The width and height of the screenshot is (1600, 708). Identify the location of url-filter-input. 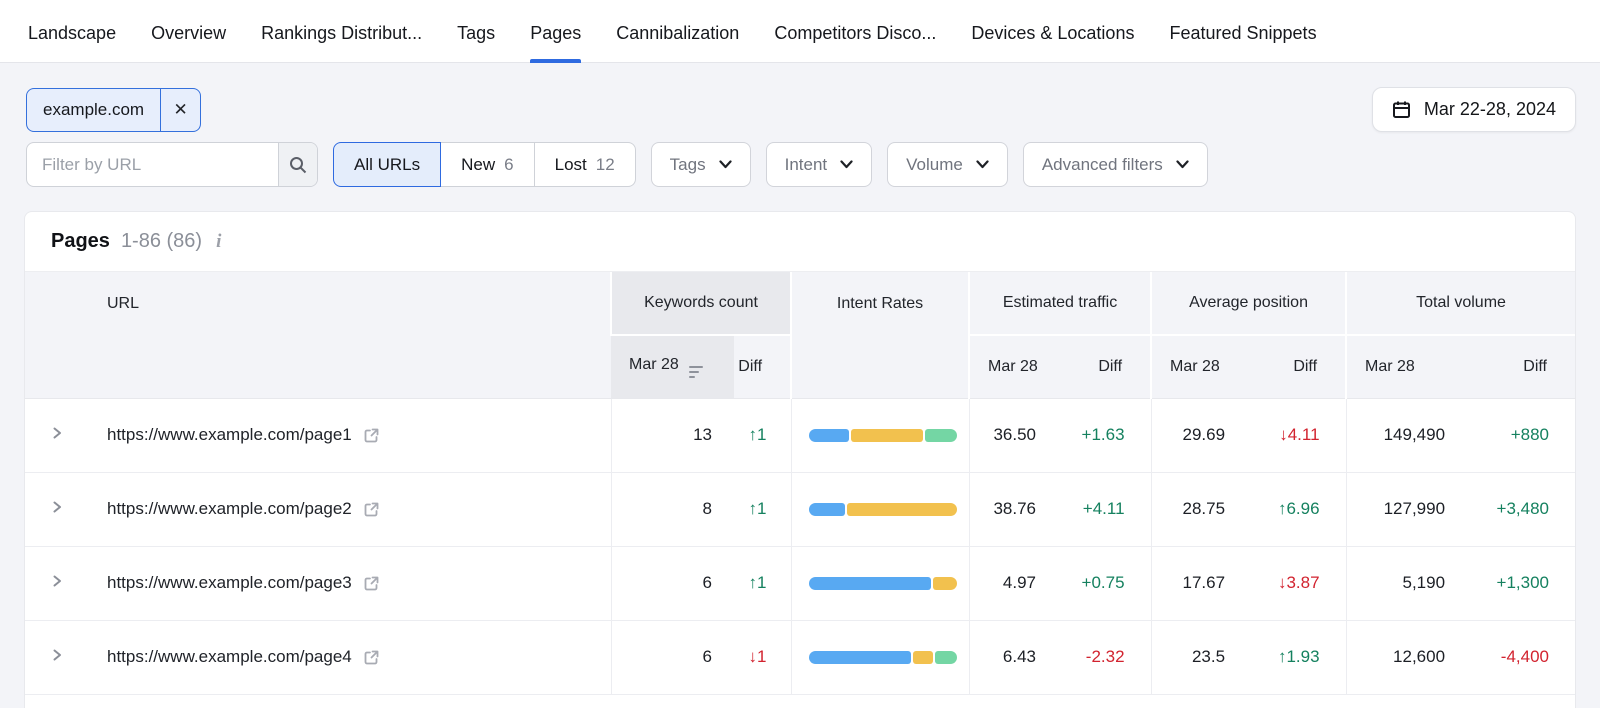
(152, 164).